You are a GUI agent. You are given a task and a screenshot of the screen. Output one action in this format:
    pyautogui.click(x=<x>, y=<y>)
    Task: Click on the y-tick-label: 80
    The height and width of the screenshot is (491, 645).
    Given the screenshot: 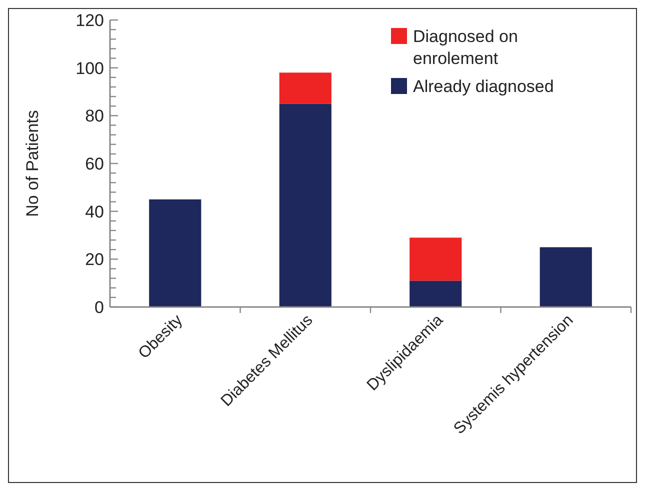 What is the action you would take?
    pyautogui.click(x=94, y=116)
    